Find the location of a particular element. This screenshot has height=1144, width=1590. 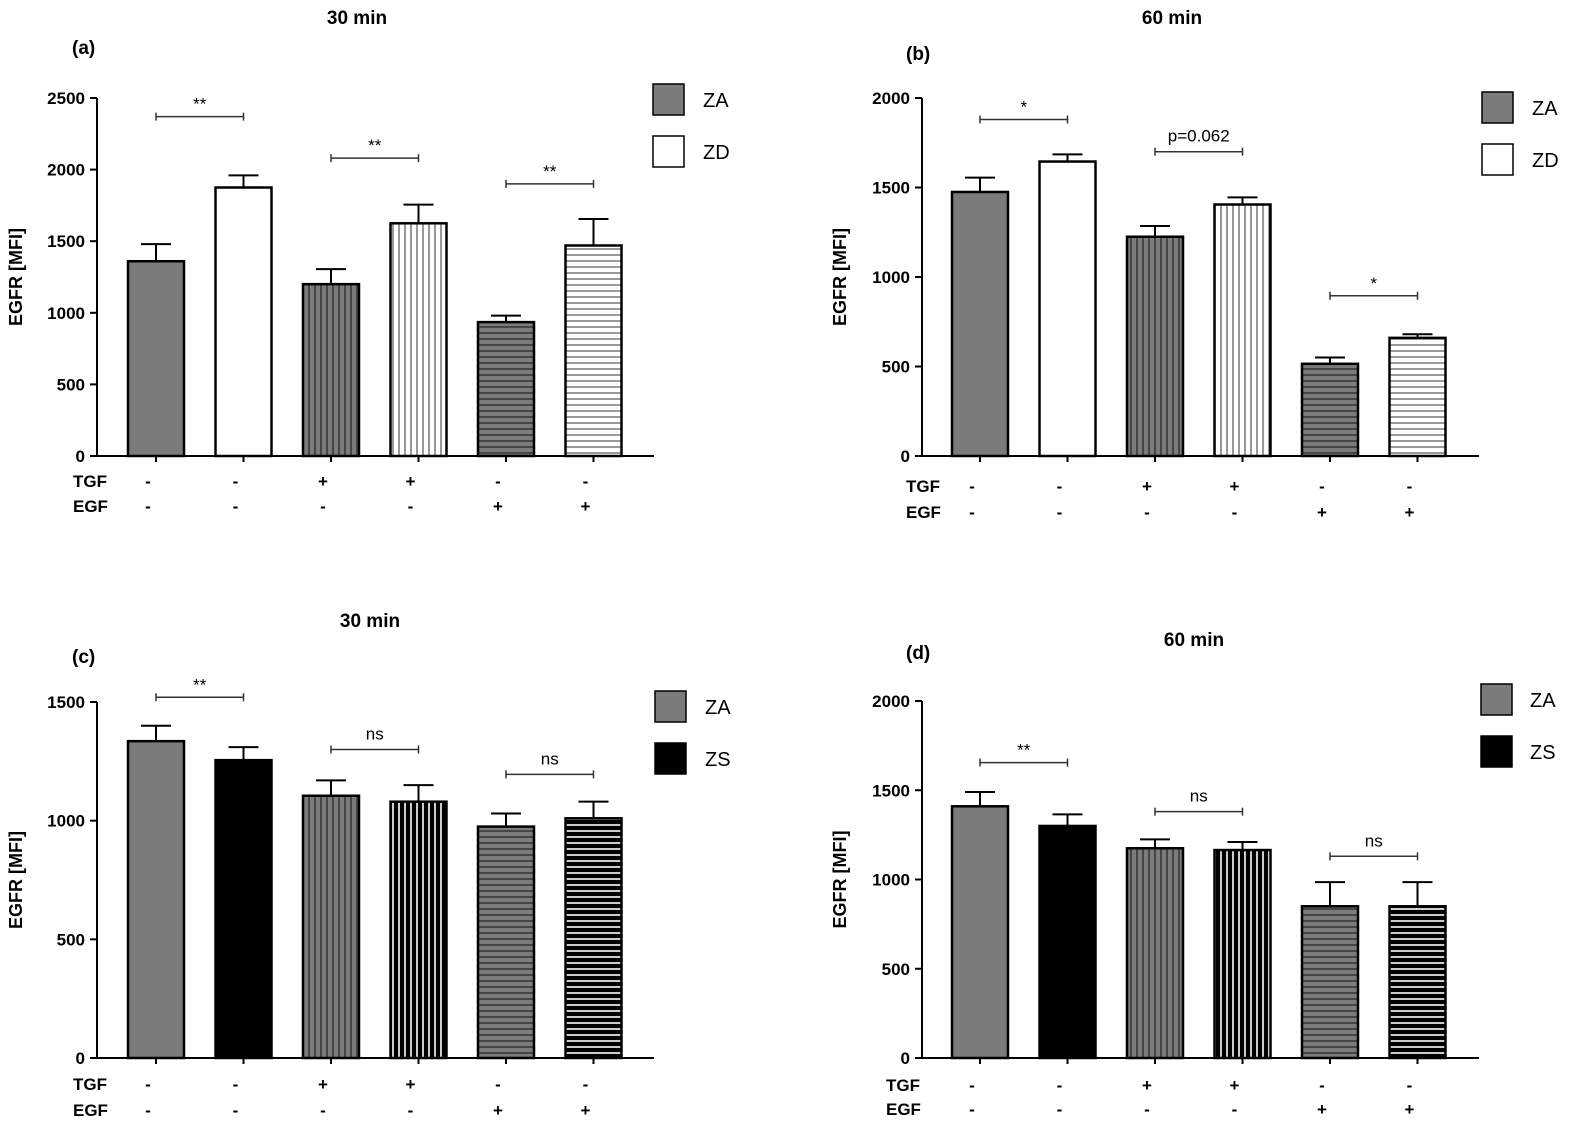

panel-label: (b) is located at coordinates (918, 54).